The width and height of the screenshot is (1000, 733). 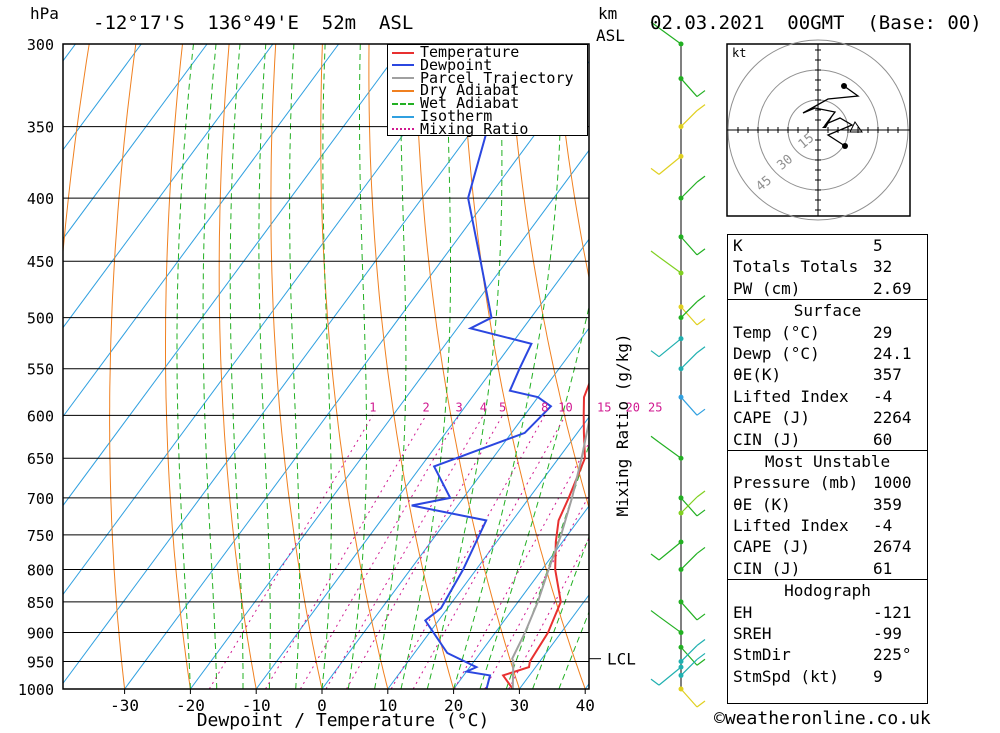 I want to click on surface-header: Surface, so click(x=827, y=310).